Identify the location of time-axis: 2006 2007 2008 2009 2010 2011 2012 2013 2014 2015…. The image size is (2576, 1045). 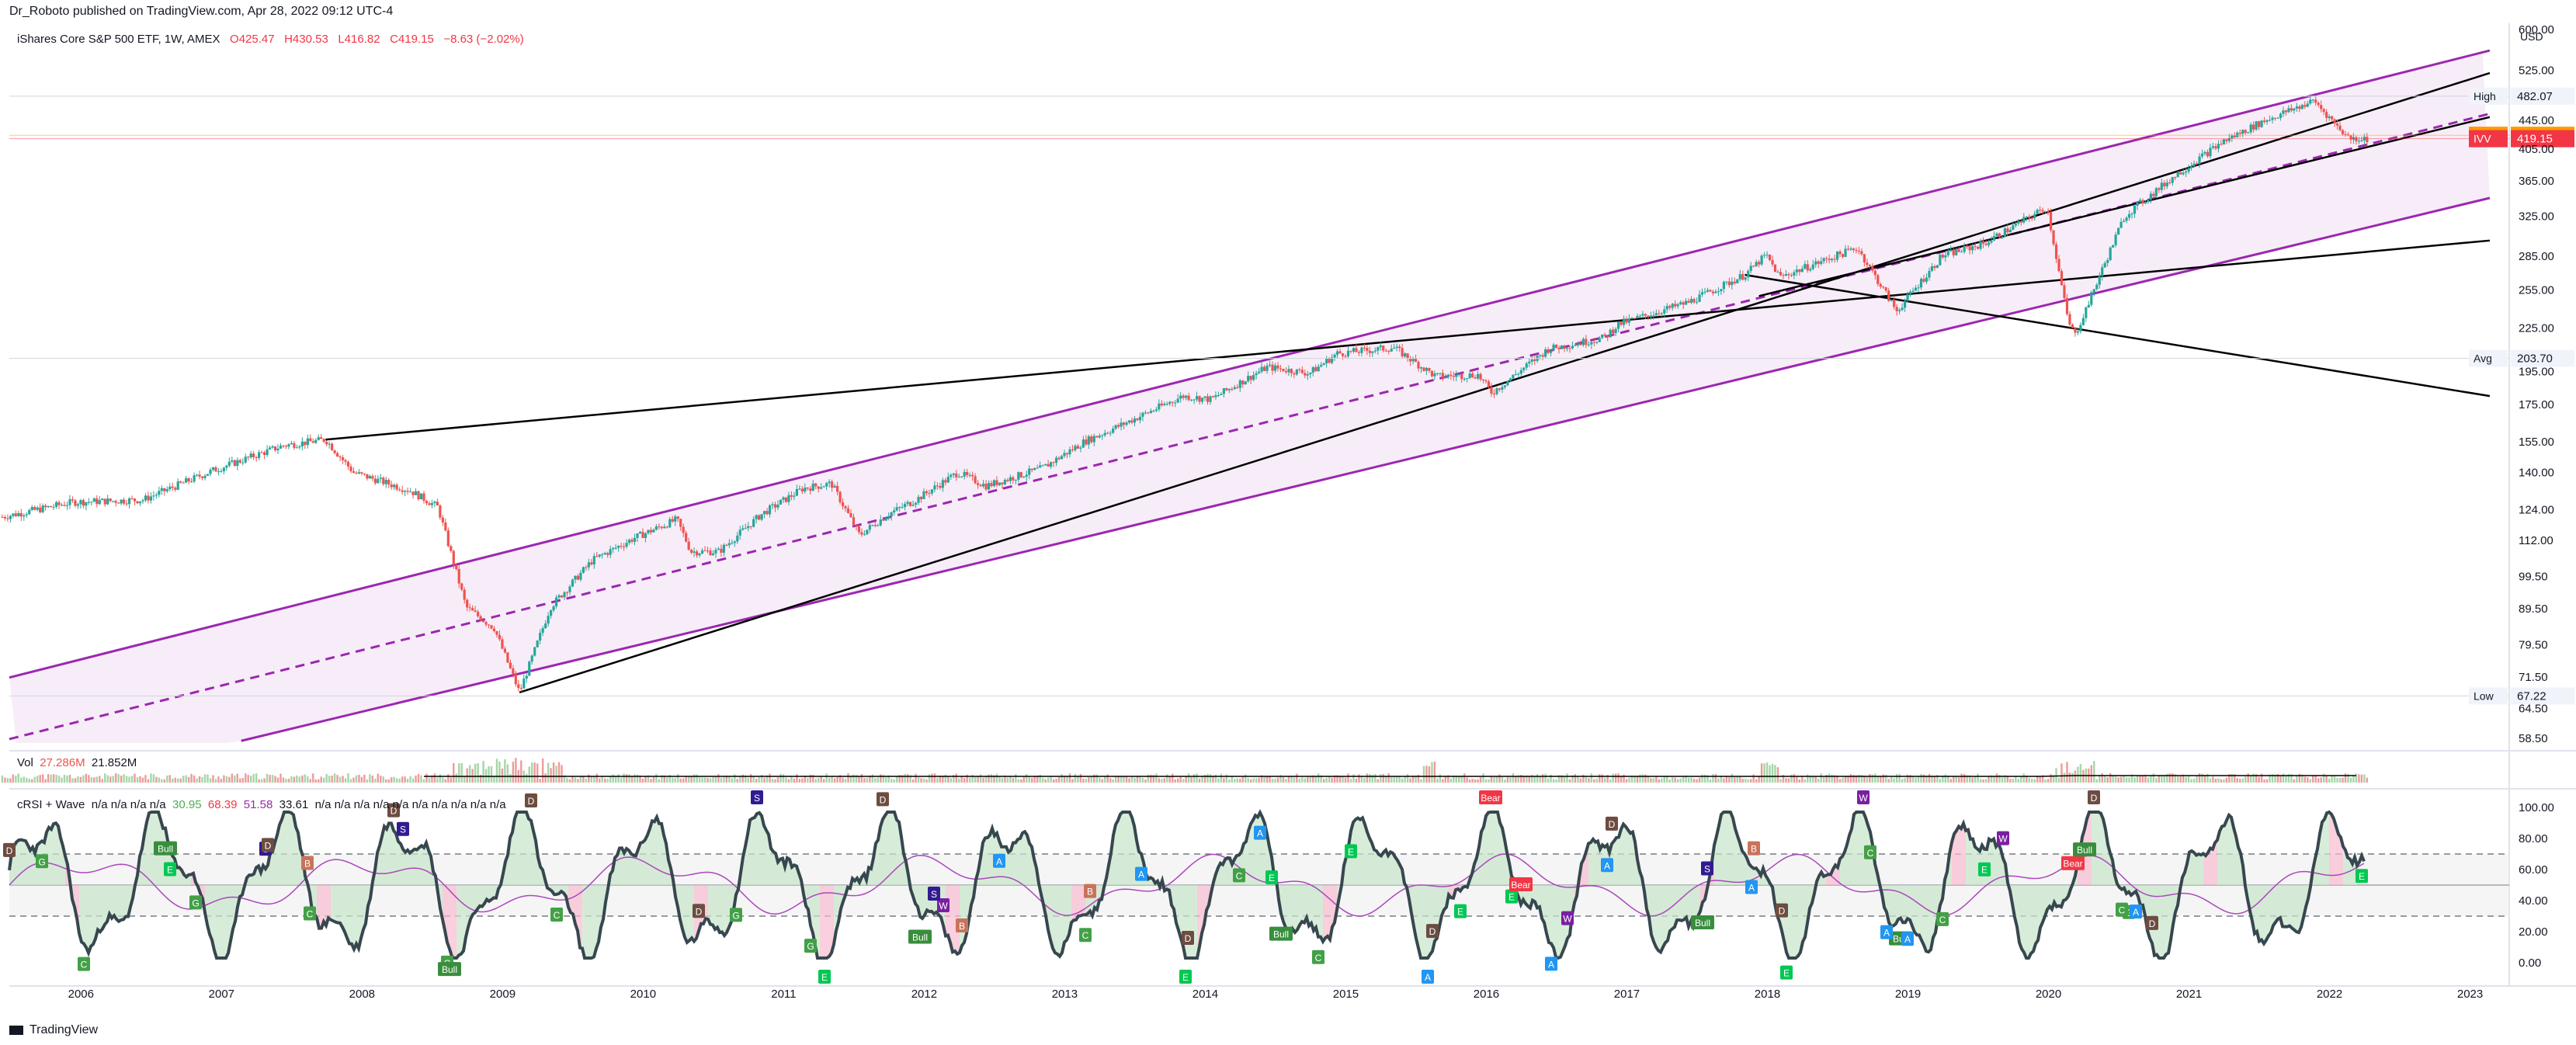
(1276, 994).